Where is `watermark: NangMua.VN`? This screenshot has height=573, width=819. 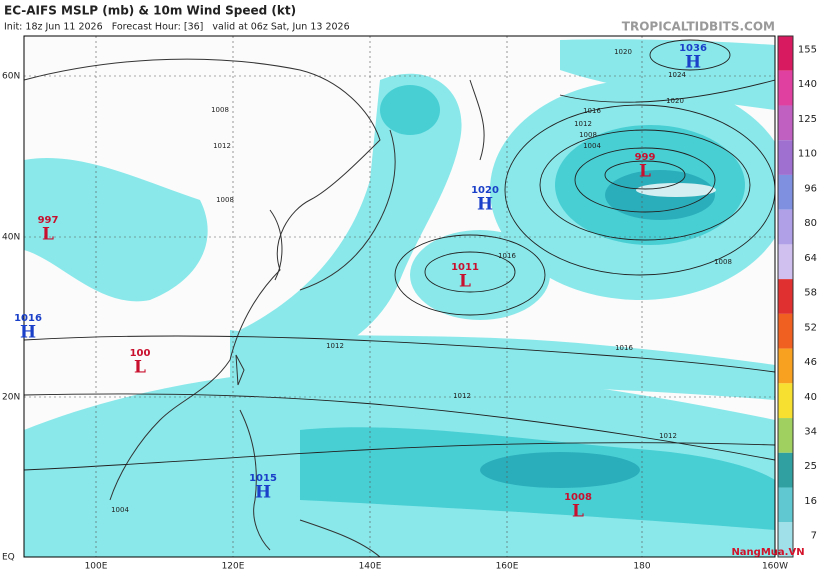 watermark: NangMua.VN is located at coordinates (767, 552).